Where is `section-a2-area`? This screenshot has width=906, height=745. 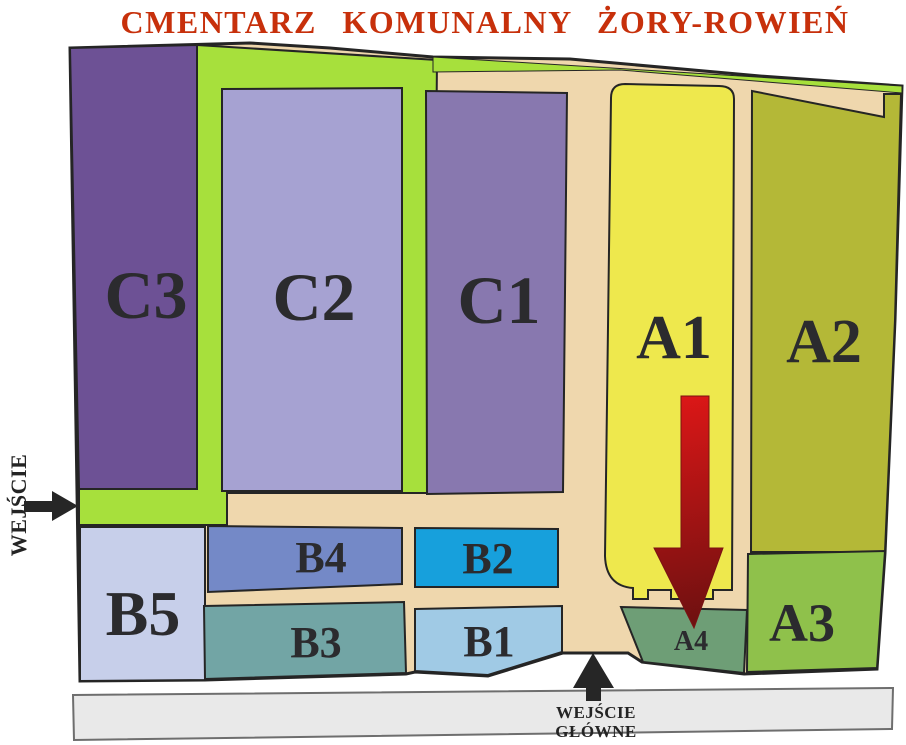 section-a2-area is located at coordinates (826, 321).